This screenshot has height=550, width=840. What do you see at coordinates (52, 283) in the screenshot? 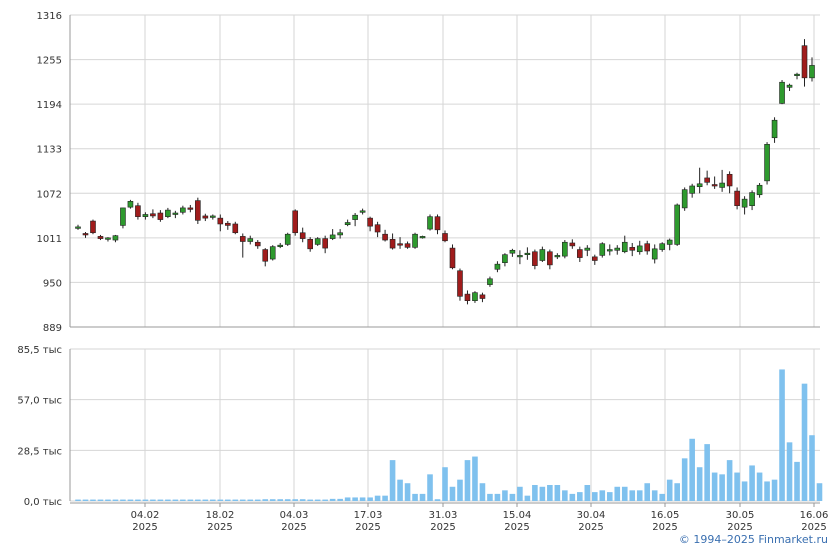
I see `price-tick-label: 950` at bounding box center [52, 283].